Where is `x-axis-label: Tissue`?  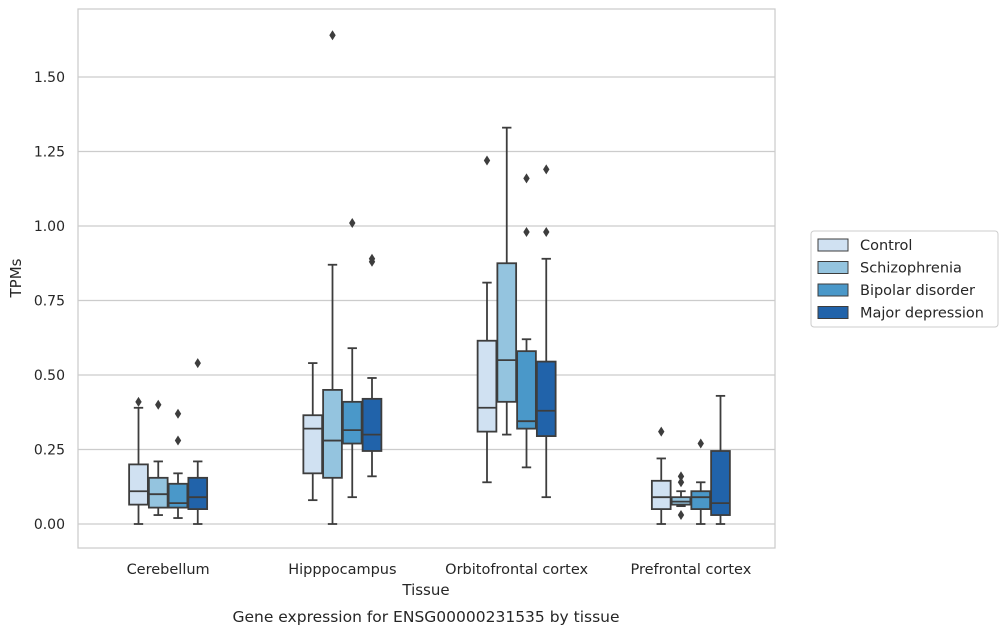 x-axis-label: Tissue is located at coordinates (425, 590).